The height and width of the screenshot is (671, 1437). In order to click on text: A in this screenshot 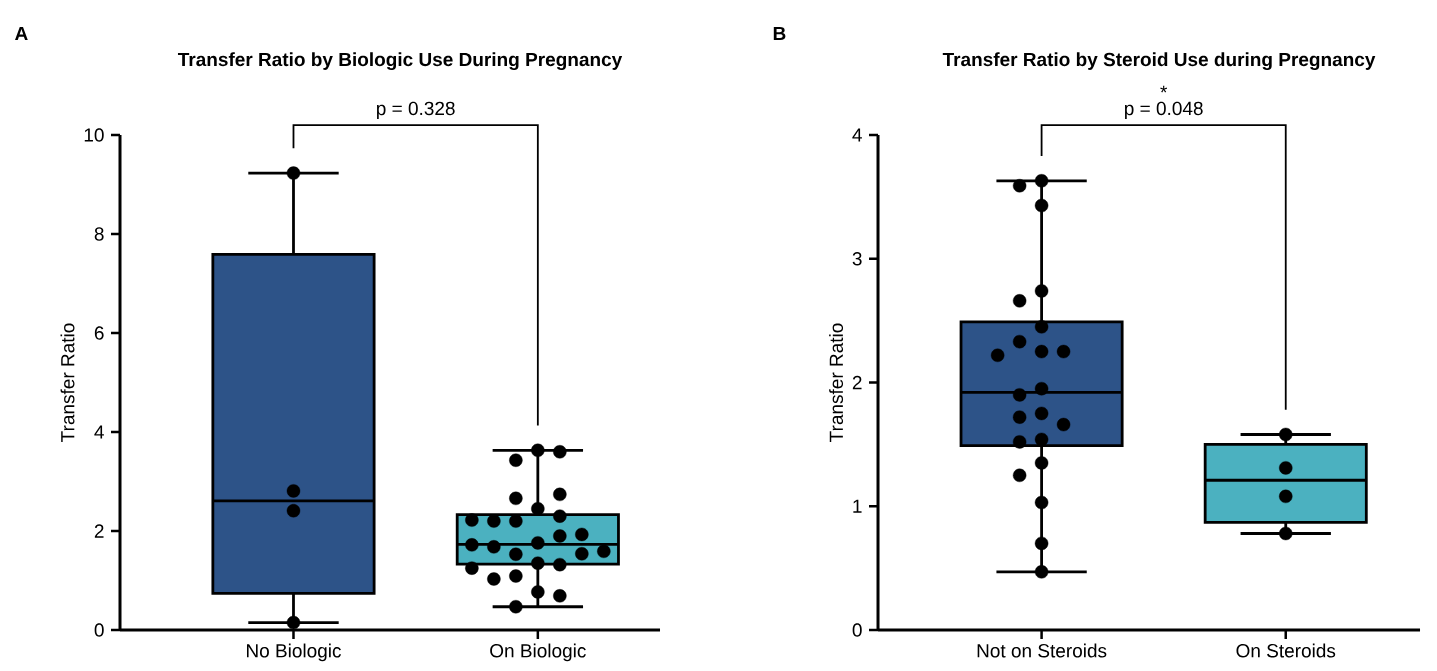, I will do `click(21, 33)`.